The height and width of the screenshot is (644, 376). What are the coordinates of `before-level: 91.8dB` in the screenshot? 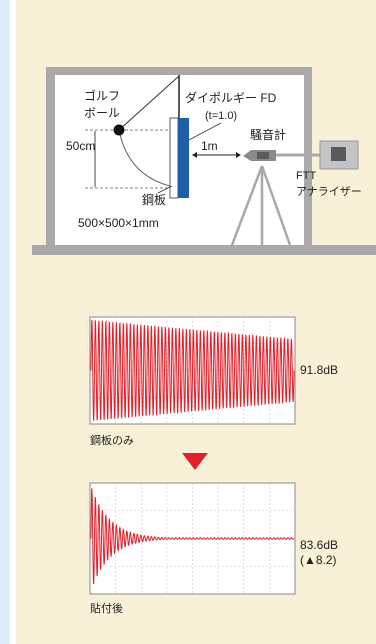 It's located at (319, 370).